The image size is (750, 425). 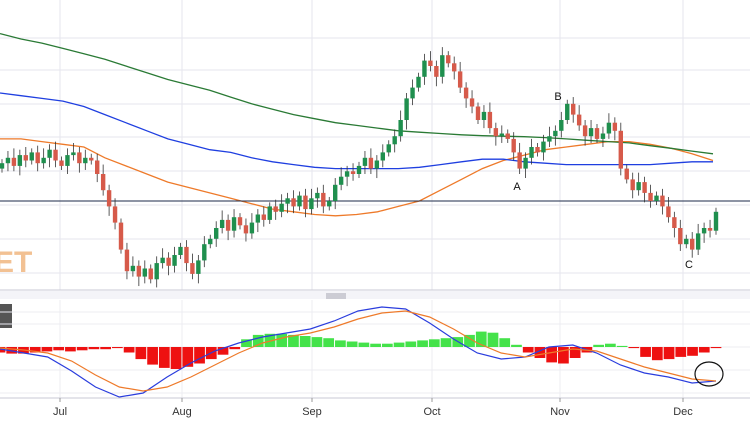 What do you see at coordinates (375, 407) in the screenshot?
I see `x-axis: Jul Aug Sep Oct Nov Dec` at bounding box center [375, 407].